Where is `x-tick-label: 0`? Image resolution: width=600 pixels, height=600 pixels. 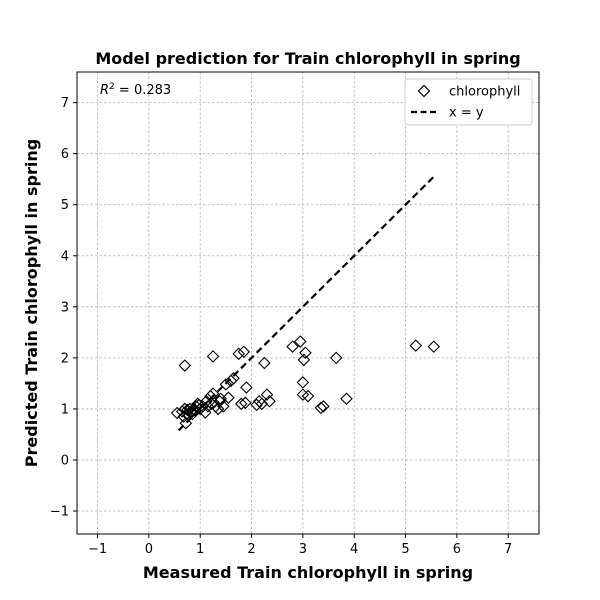 x-tick-label: 0 is located at coordinates (149, 549).